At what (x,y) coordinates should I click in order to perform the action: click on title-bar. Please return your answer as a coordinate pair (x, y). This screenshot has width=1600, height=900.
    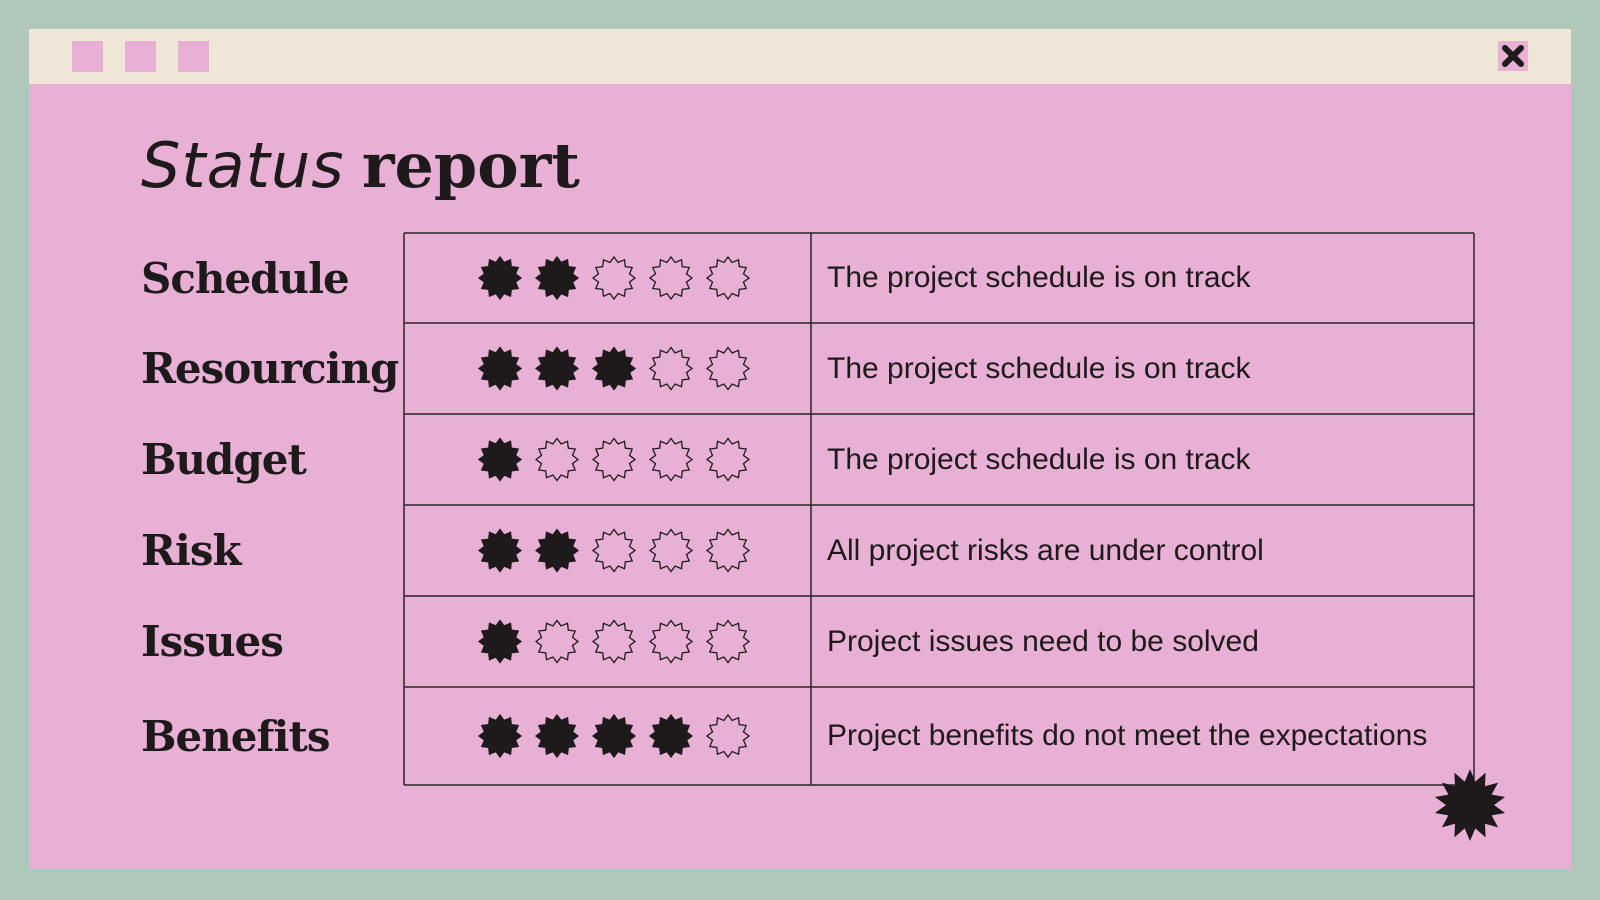
    Looking at the image, I should click on (800, 56).